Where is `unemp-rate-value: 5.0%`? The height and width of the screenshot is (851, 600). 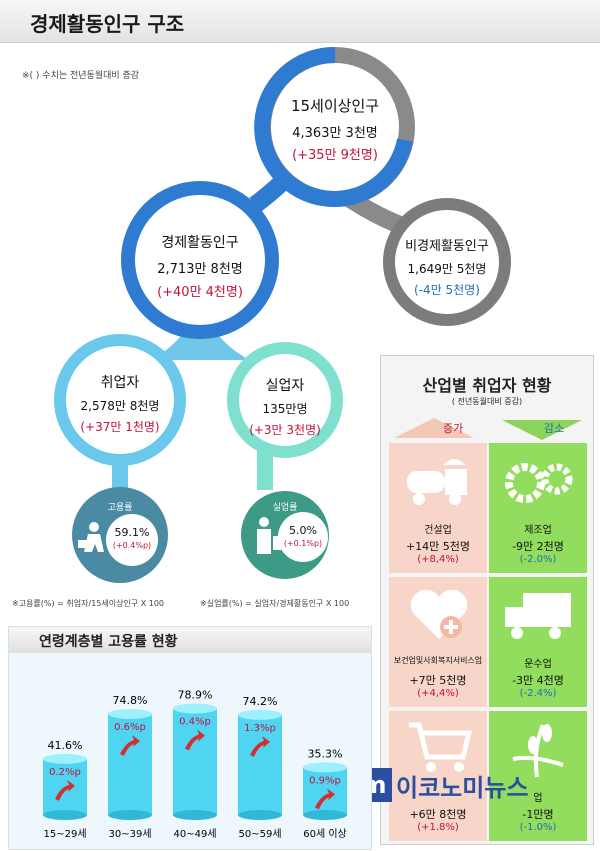 unemp-rate-value: 5.0% is located at coordinates (303, 530).